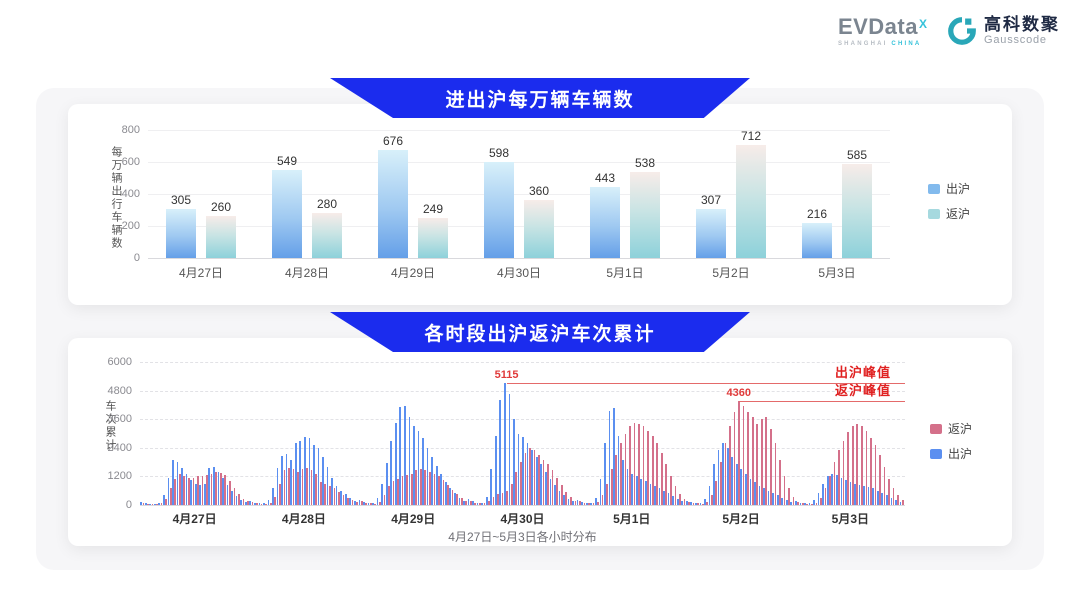 This screenshot has height=608, width=1080. I want to click on x-tick-label: 5月1日, so click(632, 519).